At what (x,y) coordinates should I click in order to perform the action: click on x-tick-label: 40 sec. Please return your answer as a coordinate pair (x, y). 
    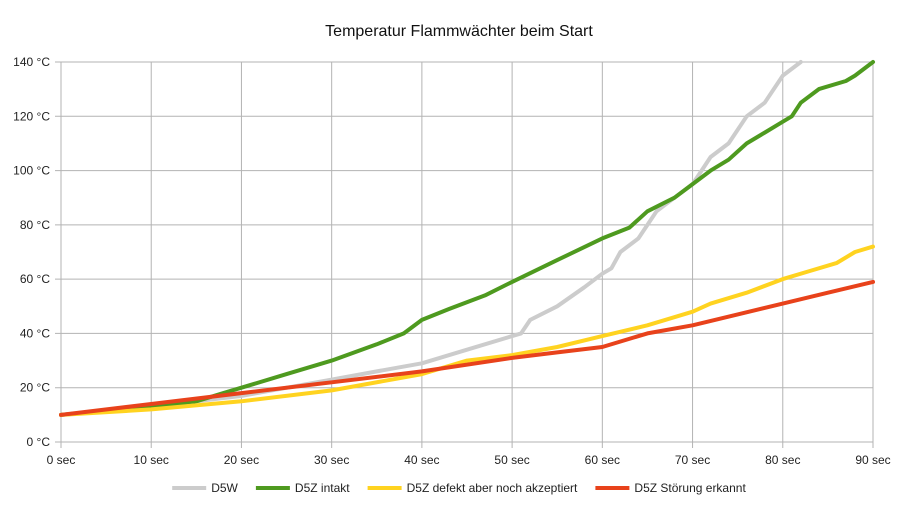
    Looking at the image, I should click on (421, 460).